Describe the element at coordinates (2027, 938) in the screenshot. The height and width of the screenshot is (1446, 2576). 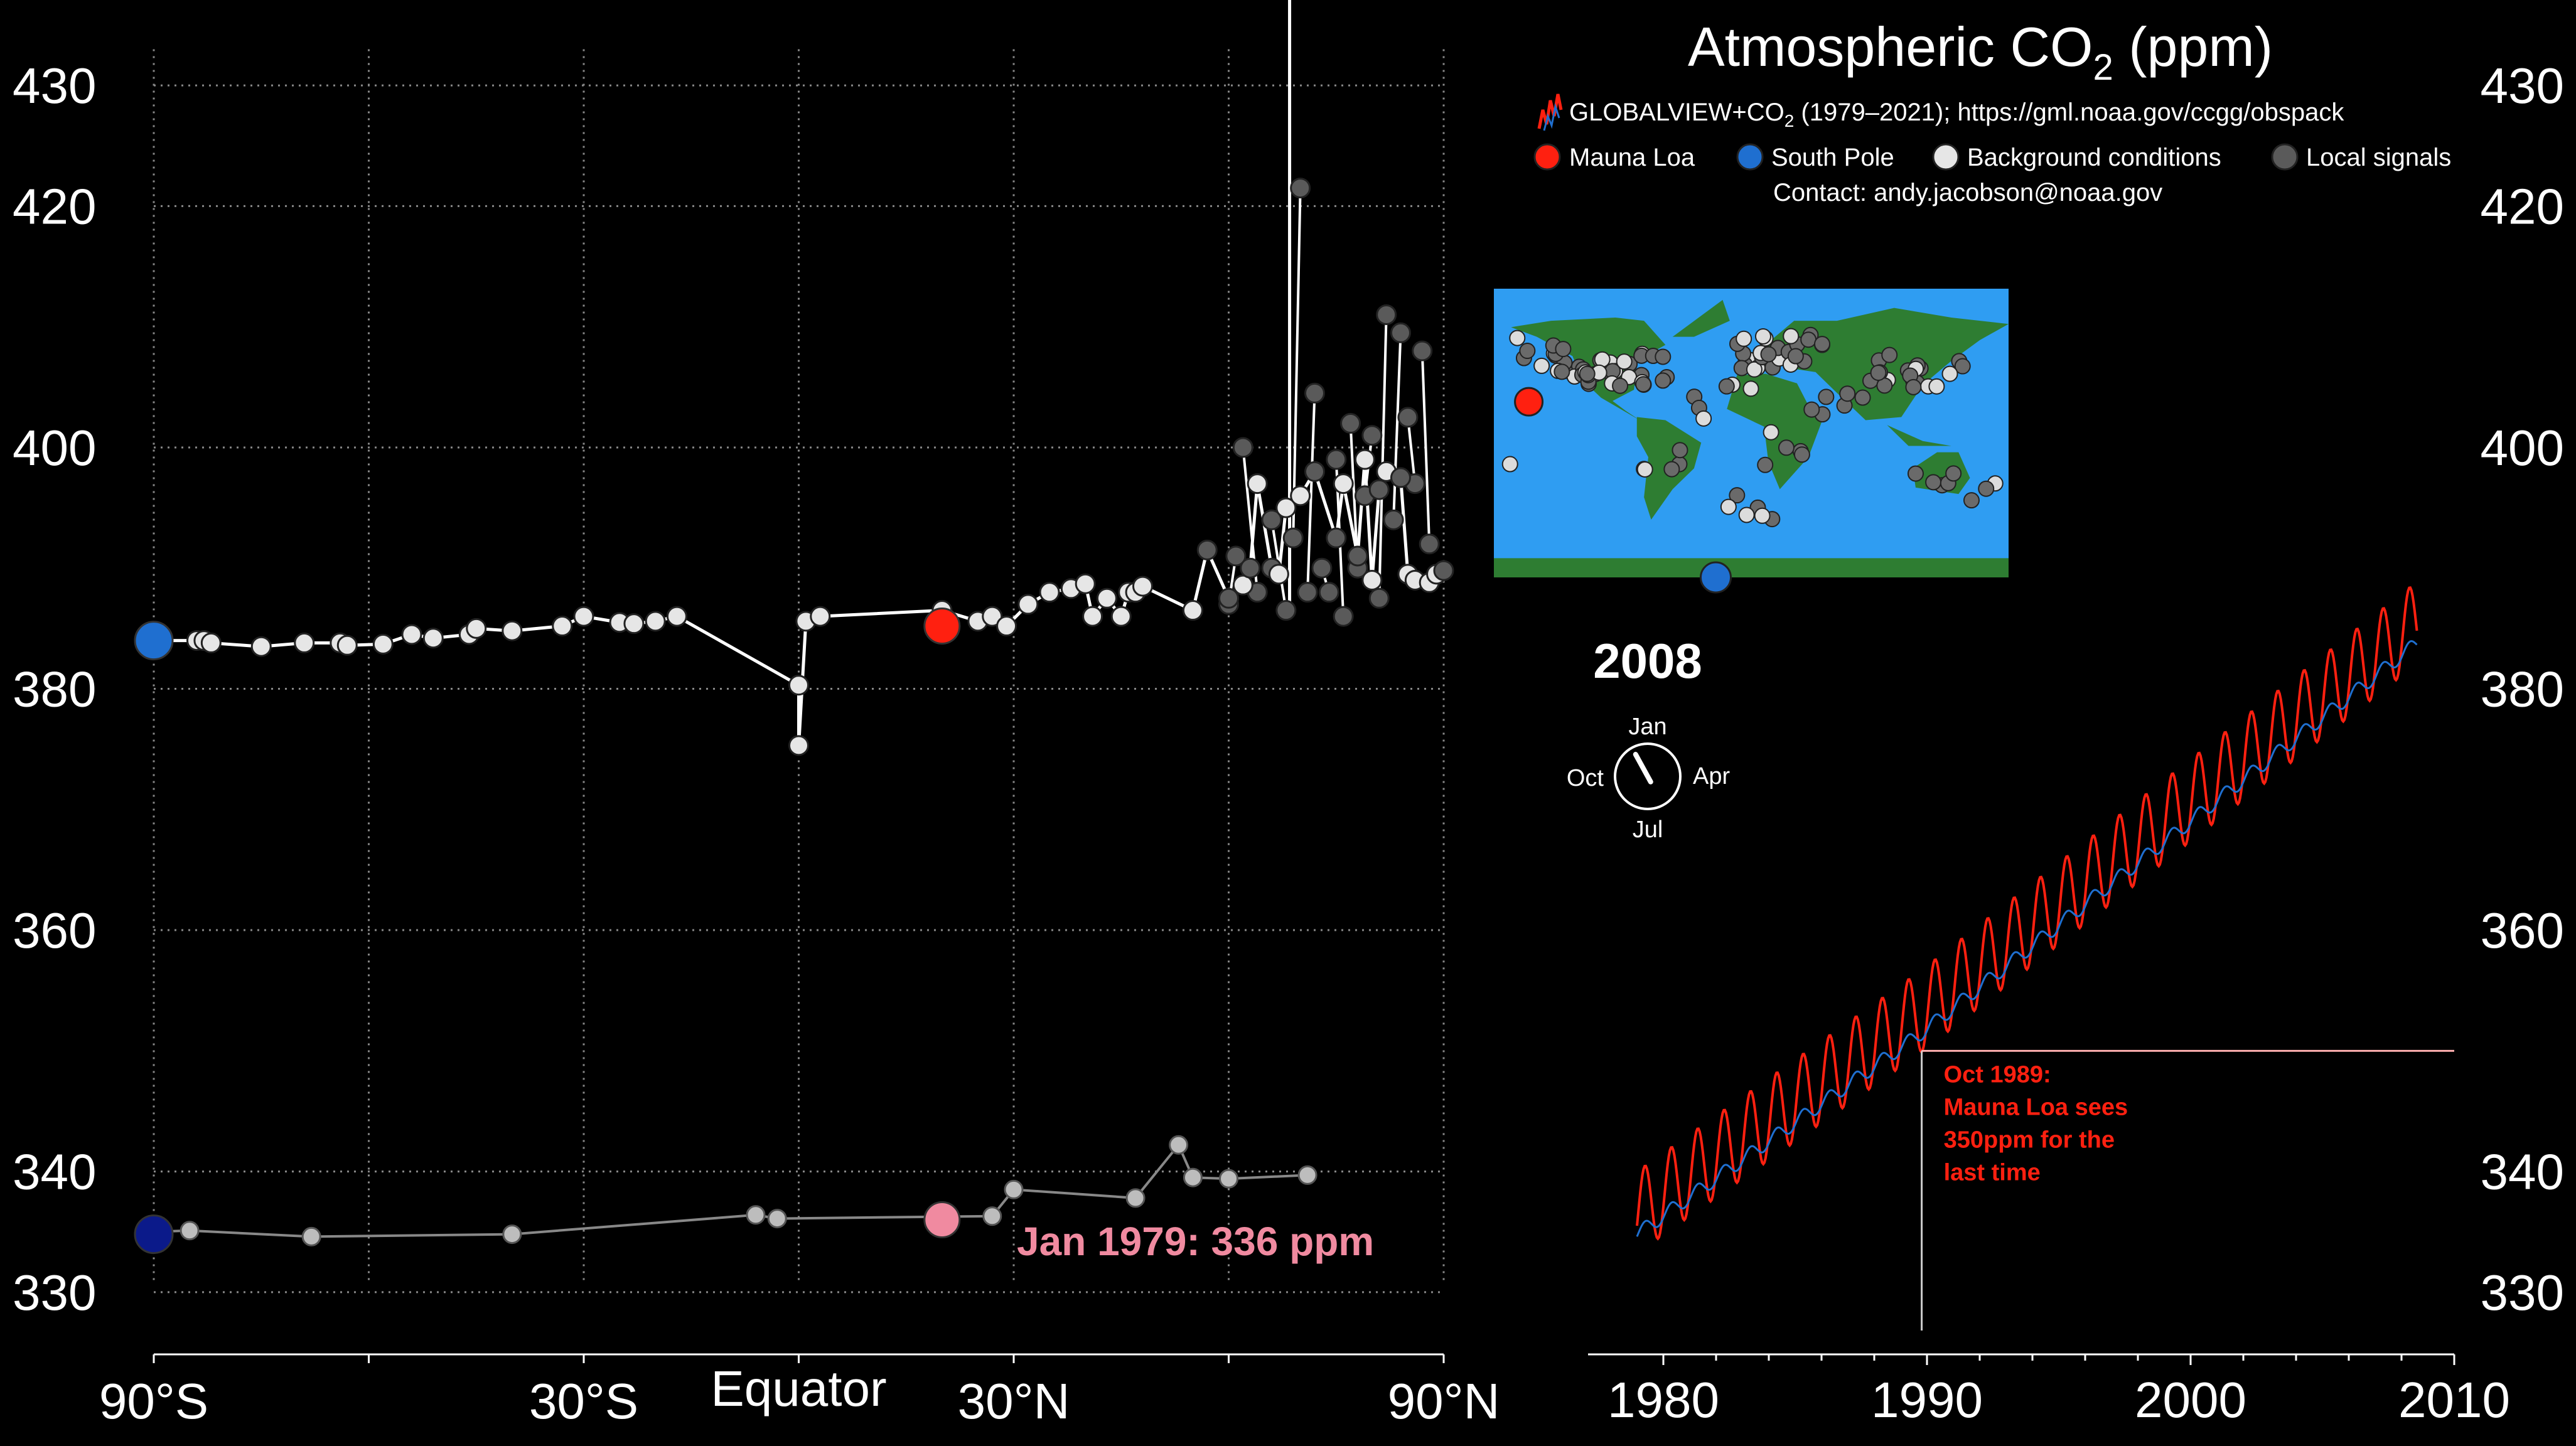
I see `south-pole-line` at that location.